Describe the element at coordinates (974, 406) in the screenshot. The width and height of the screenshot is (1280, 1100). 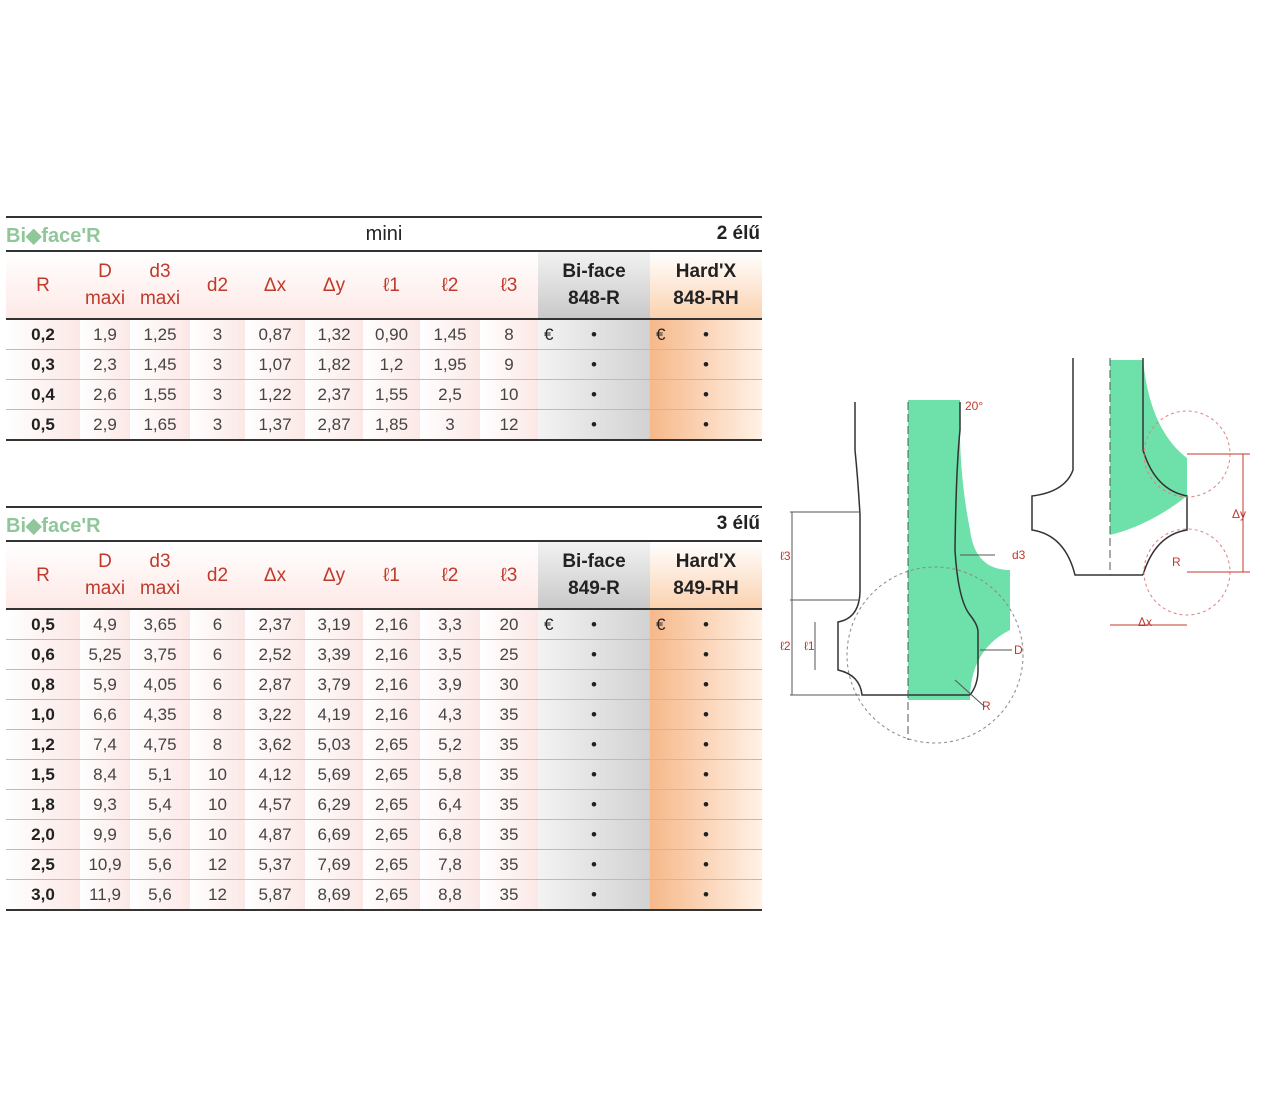
I see `label: 20°` at that location.